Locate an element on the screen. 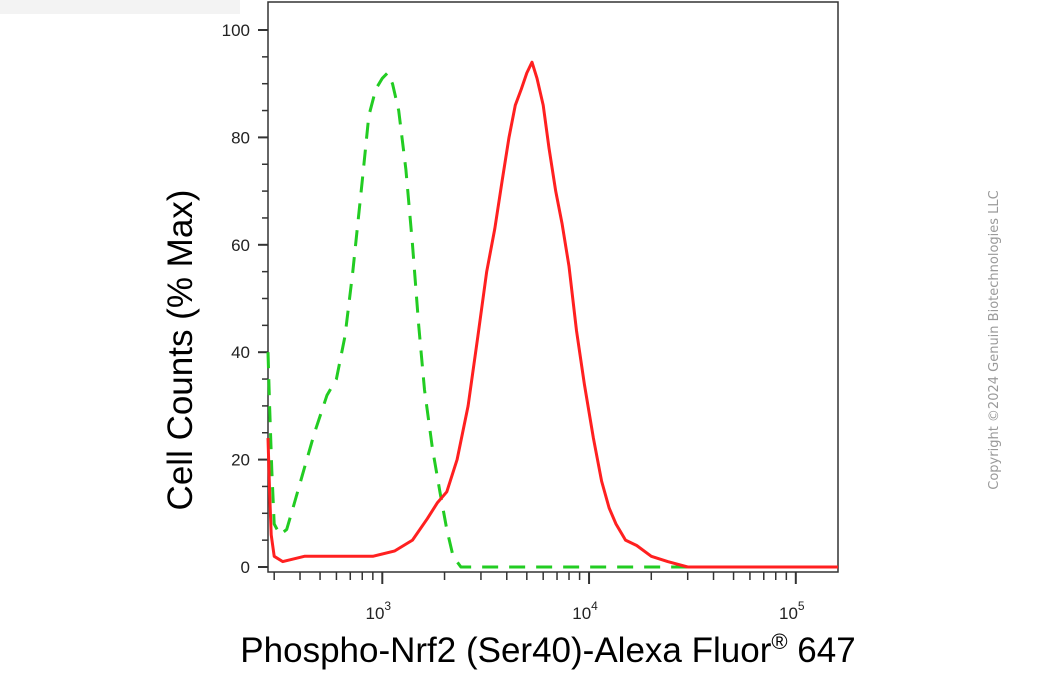 This screenshot has width=1047, height=685. x-tick-label: 10⁵ is located at coordinates (792, 611).